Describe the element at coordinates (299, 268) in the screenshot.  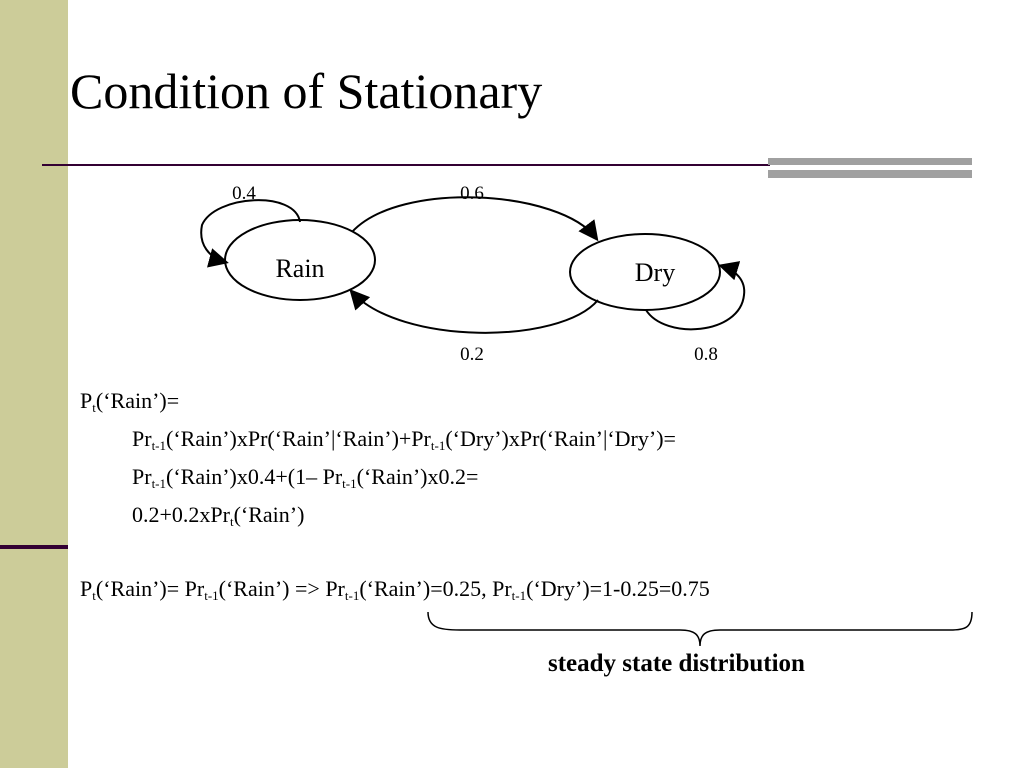
I see `node-label: Rain` at that location.